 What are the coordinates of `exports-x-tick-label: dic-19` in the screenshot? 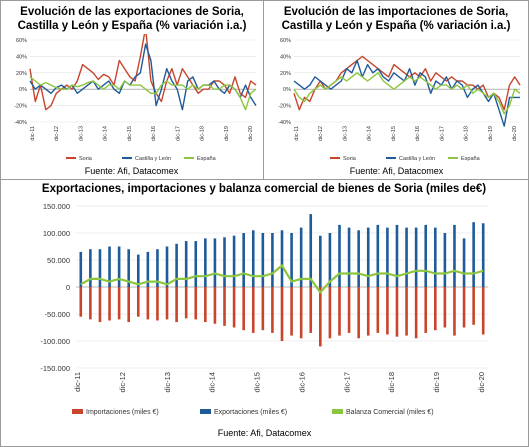 It's located at (227, 133).